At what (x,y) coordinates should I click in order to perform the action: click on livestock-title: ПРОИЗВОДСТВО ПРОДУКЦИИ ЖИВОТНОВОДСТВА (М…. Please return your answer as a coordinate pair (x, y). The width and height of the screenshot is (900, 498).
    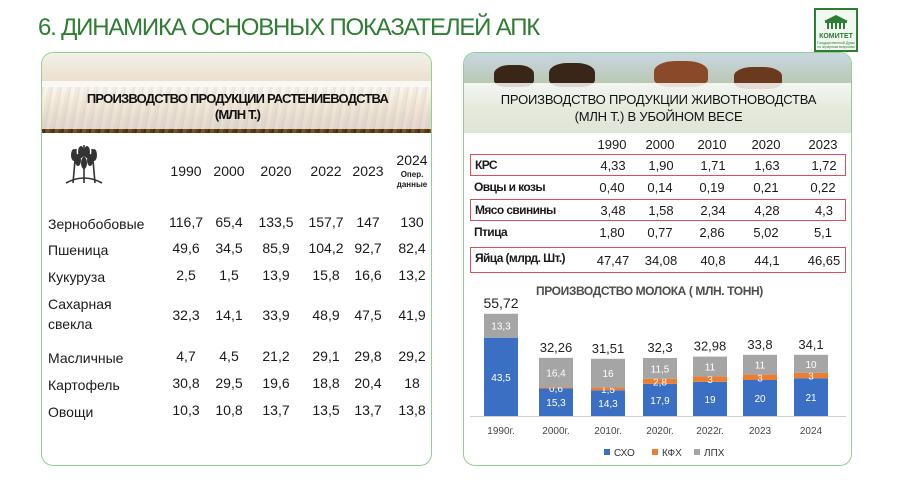
    Looking at the image, I should click on (658, 108).